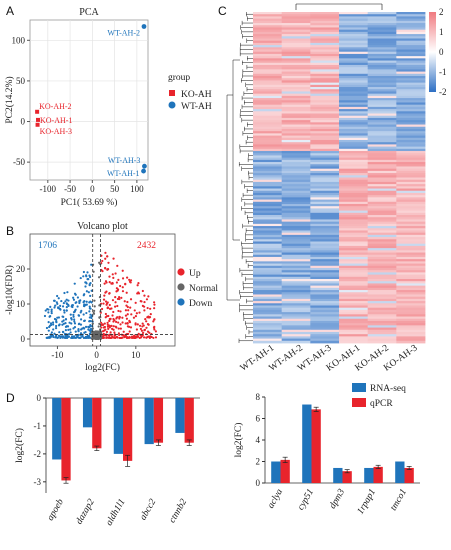  What do you see at coordinates (23, 122) in the screenshot?
I see `pca-tick-label-y: 0` at bounding box center [23, 122].